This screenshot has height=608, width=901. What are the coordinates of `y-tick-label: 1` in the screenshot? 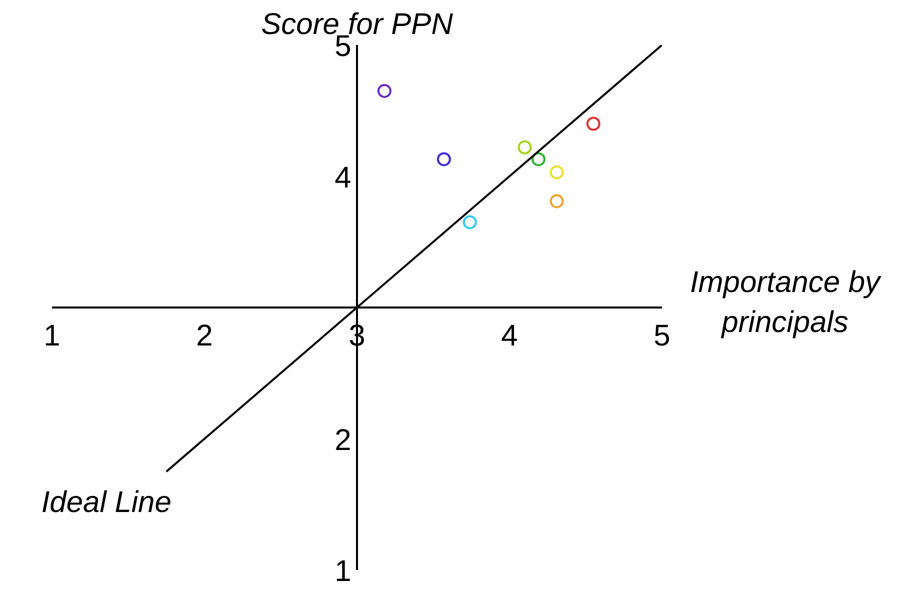 It's located at (343, 571).